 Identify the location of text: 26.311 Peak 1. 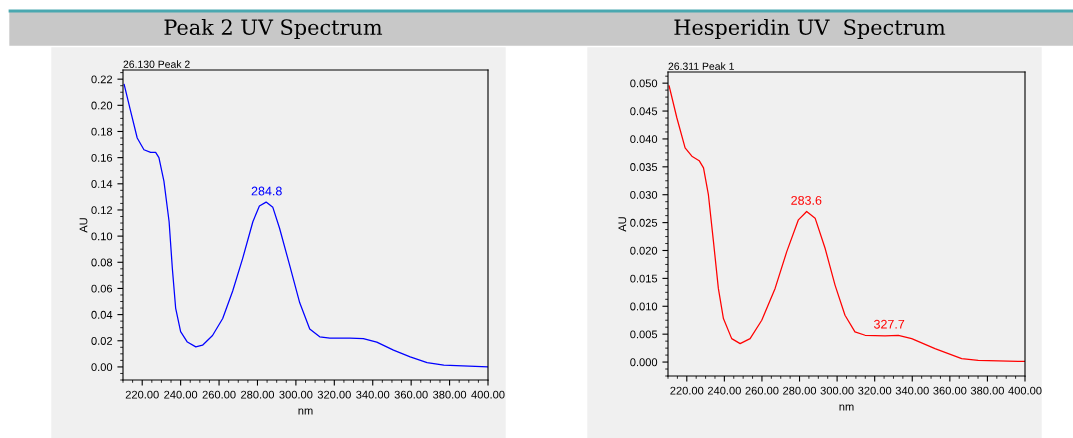
(701, 66).